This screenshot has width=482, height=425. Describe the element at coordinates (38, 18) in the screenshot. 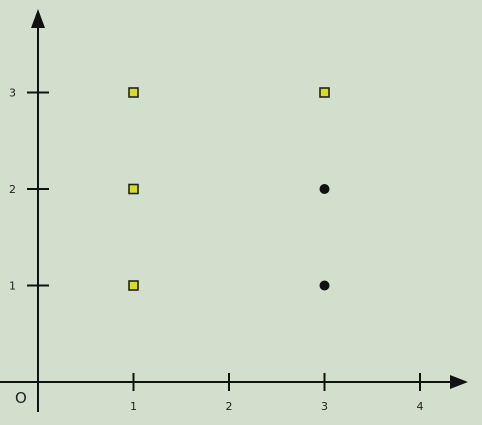

I see `y-axis-arrowhead` at that location.